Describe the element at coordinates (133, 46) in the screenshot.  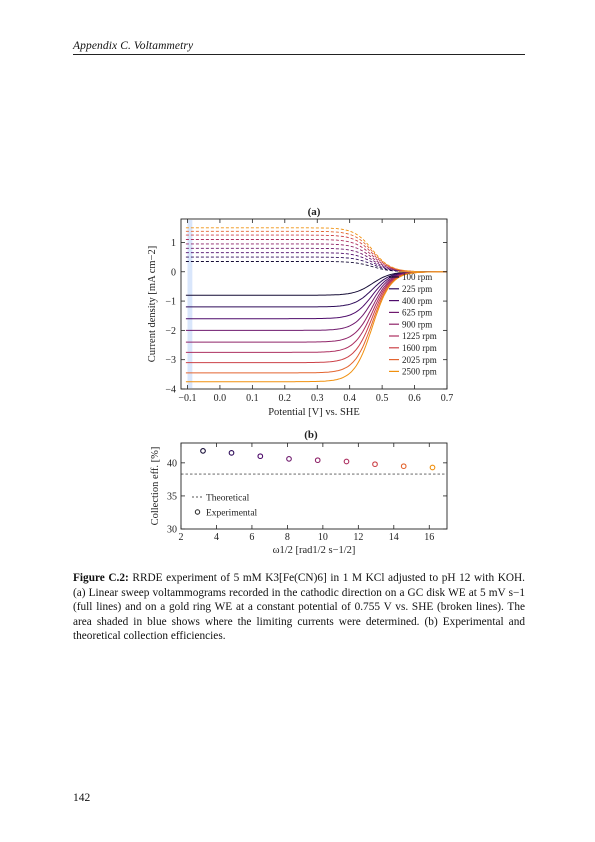
I see `running-head: Appendix C. Voltammetry` at that location.